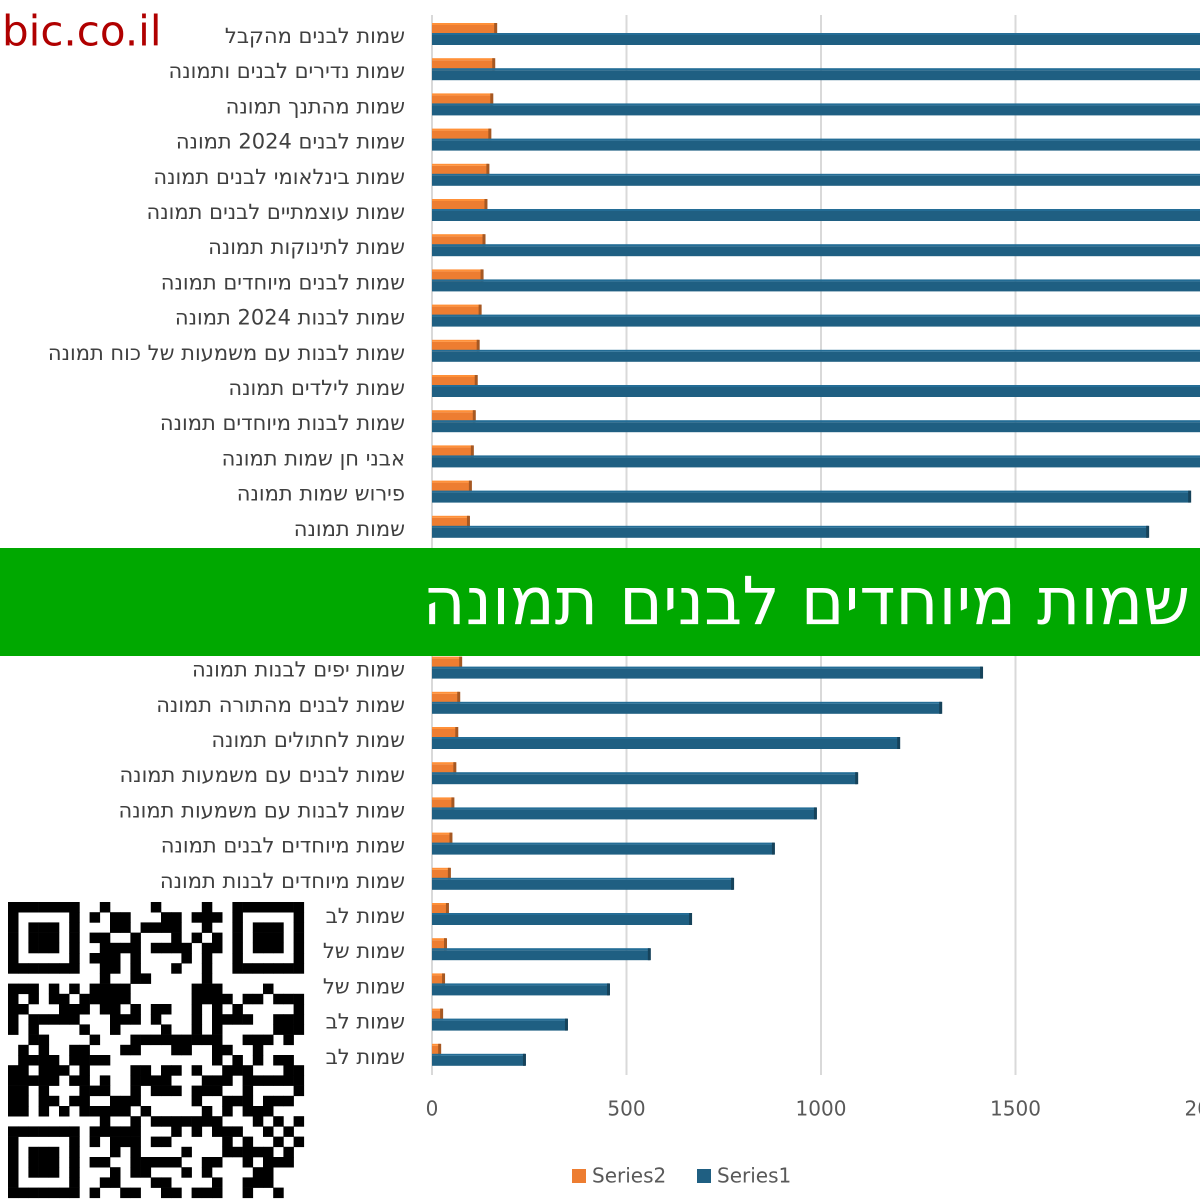  What do you see at coordinates (226, 353) in the screenshot?
I see `y-tick-label: שמות לבנות עם משמעות של כוח תמונה` at bounding box center [226, 353].